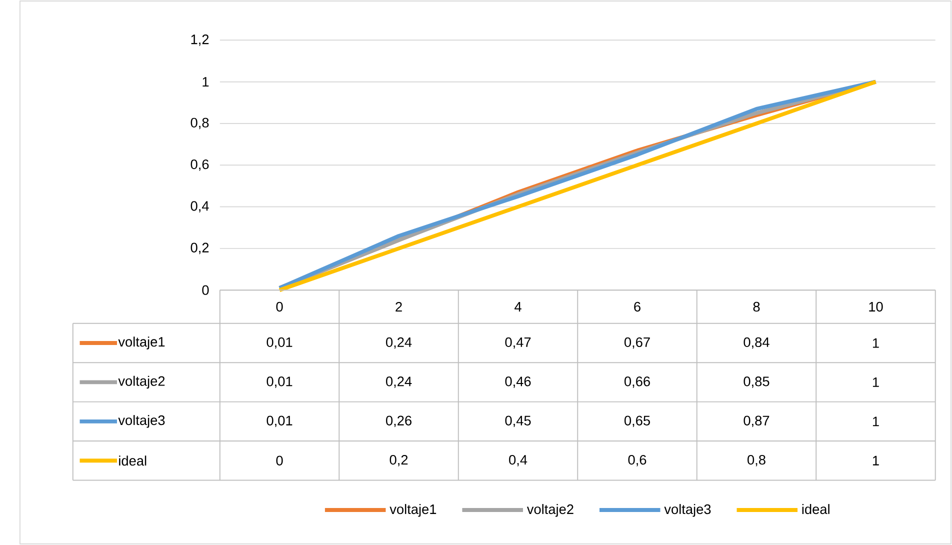 This screenshot has height=545, width=952. What do you see at coordinates (205, 82) in the screenshot?
I see `y-tick-label: 1` at bounding box center [205, 82].